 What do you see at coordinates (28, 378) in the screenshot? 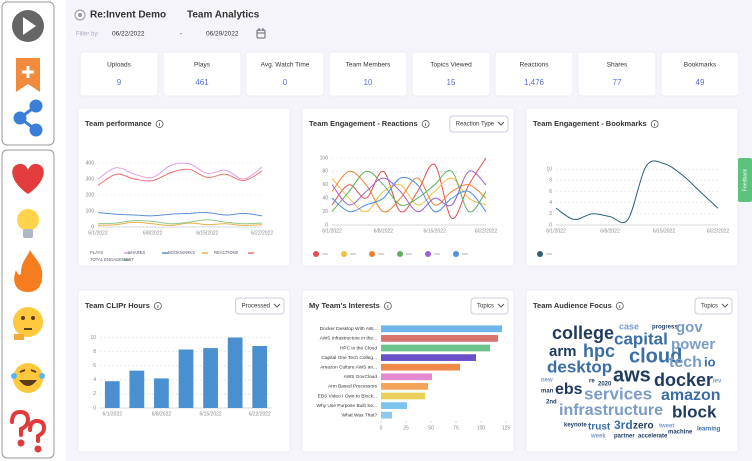
I see `laughing-reaction` at bounding box center [28, 378].